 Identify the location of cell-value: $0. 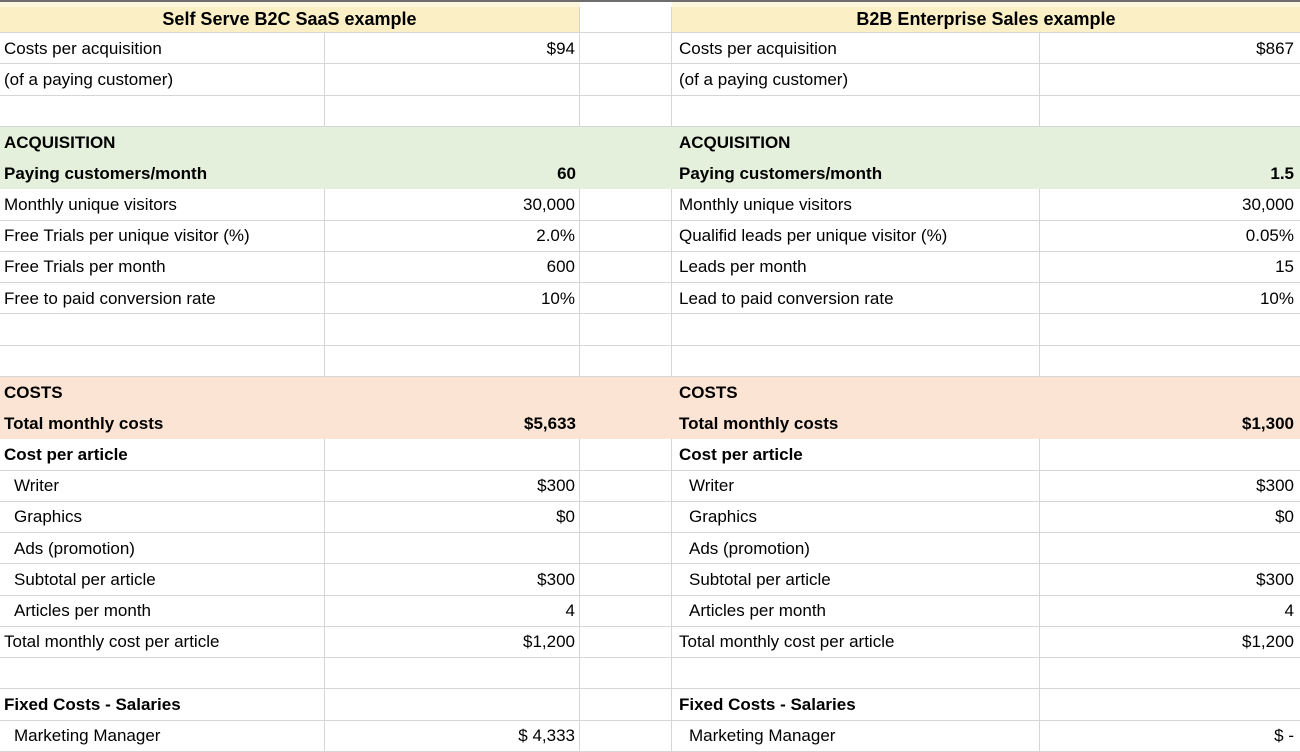
(452, 517).